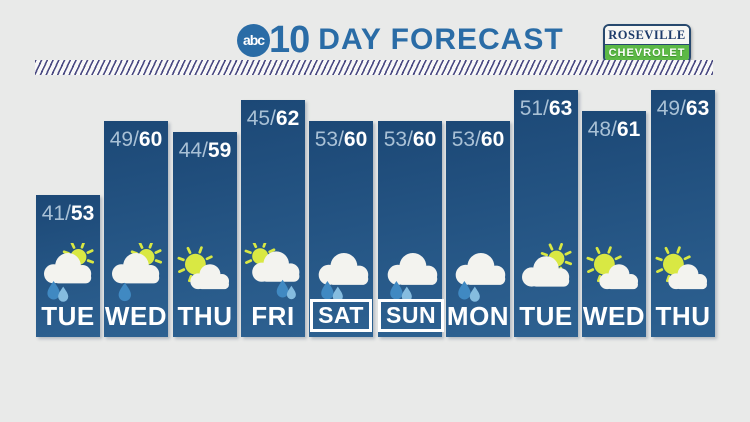 The height and width of the screenshot is (422, 750). I want to click on page-title: DAY FORECAST, so click(441, 39).